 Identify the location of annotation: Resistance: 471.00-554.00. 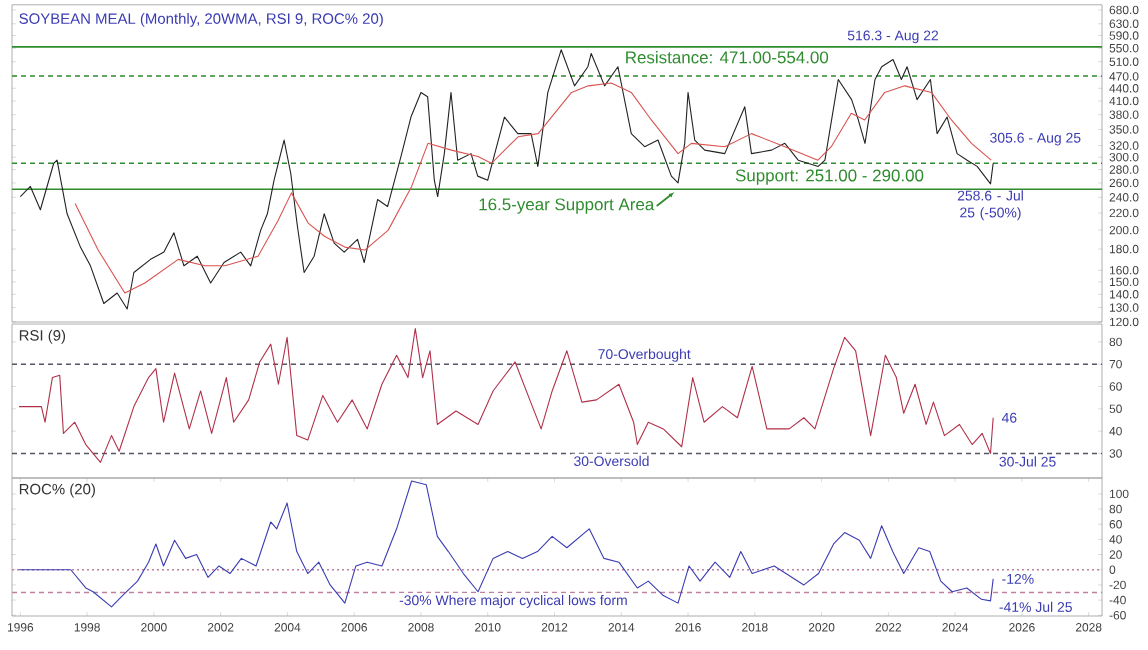
(727, 57).